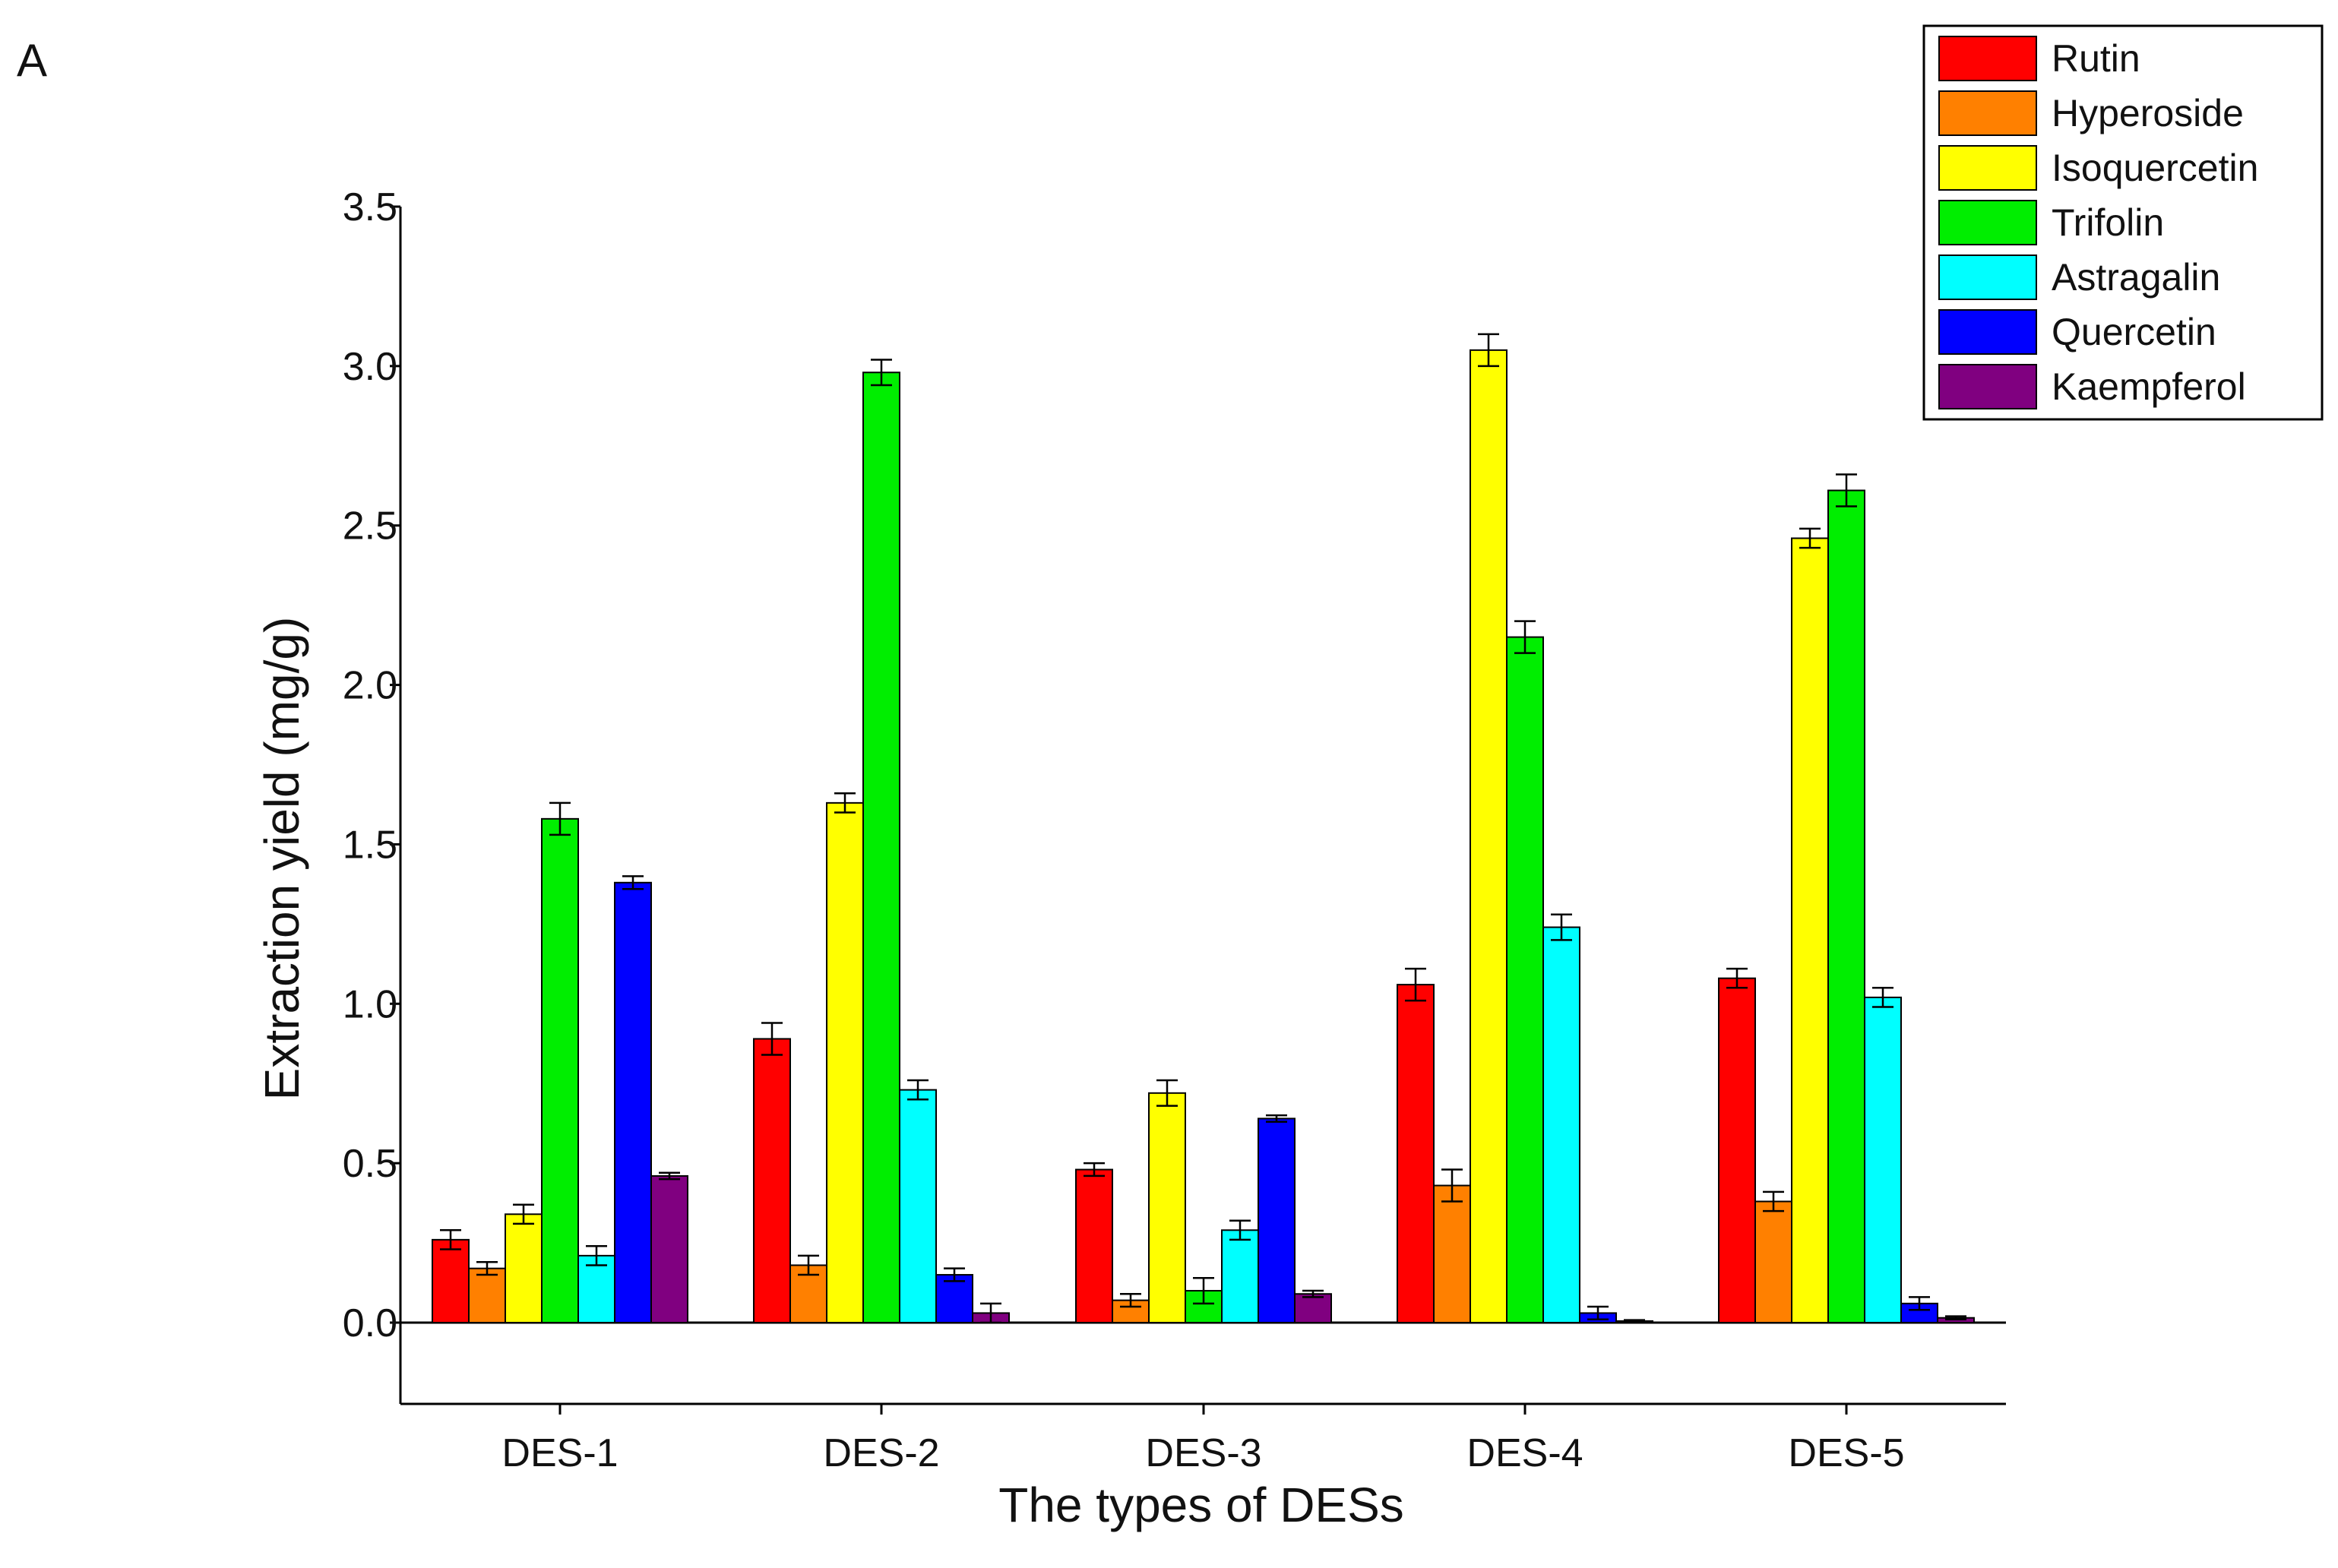  Describe the element at coordinates (2051, 223) in the screenshot. I see `legend-item-trifolin: Trifolin` at that location.